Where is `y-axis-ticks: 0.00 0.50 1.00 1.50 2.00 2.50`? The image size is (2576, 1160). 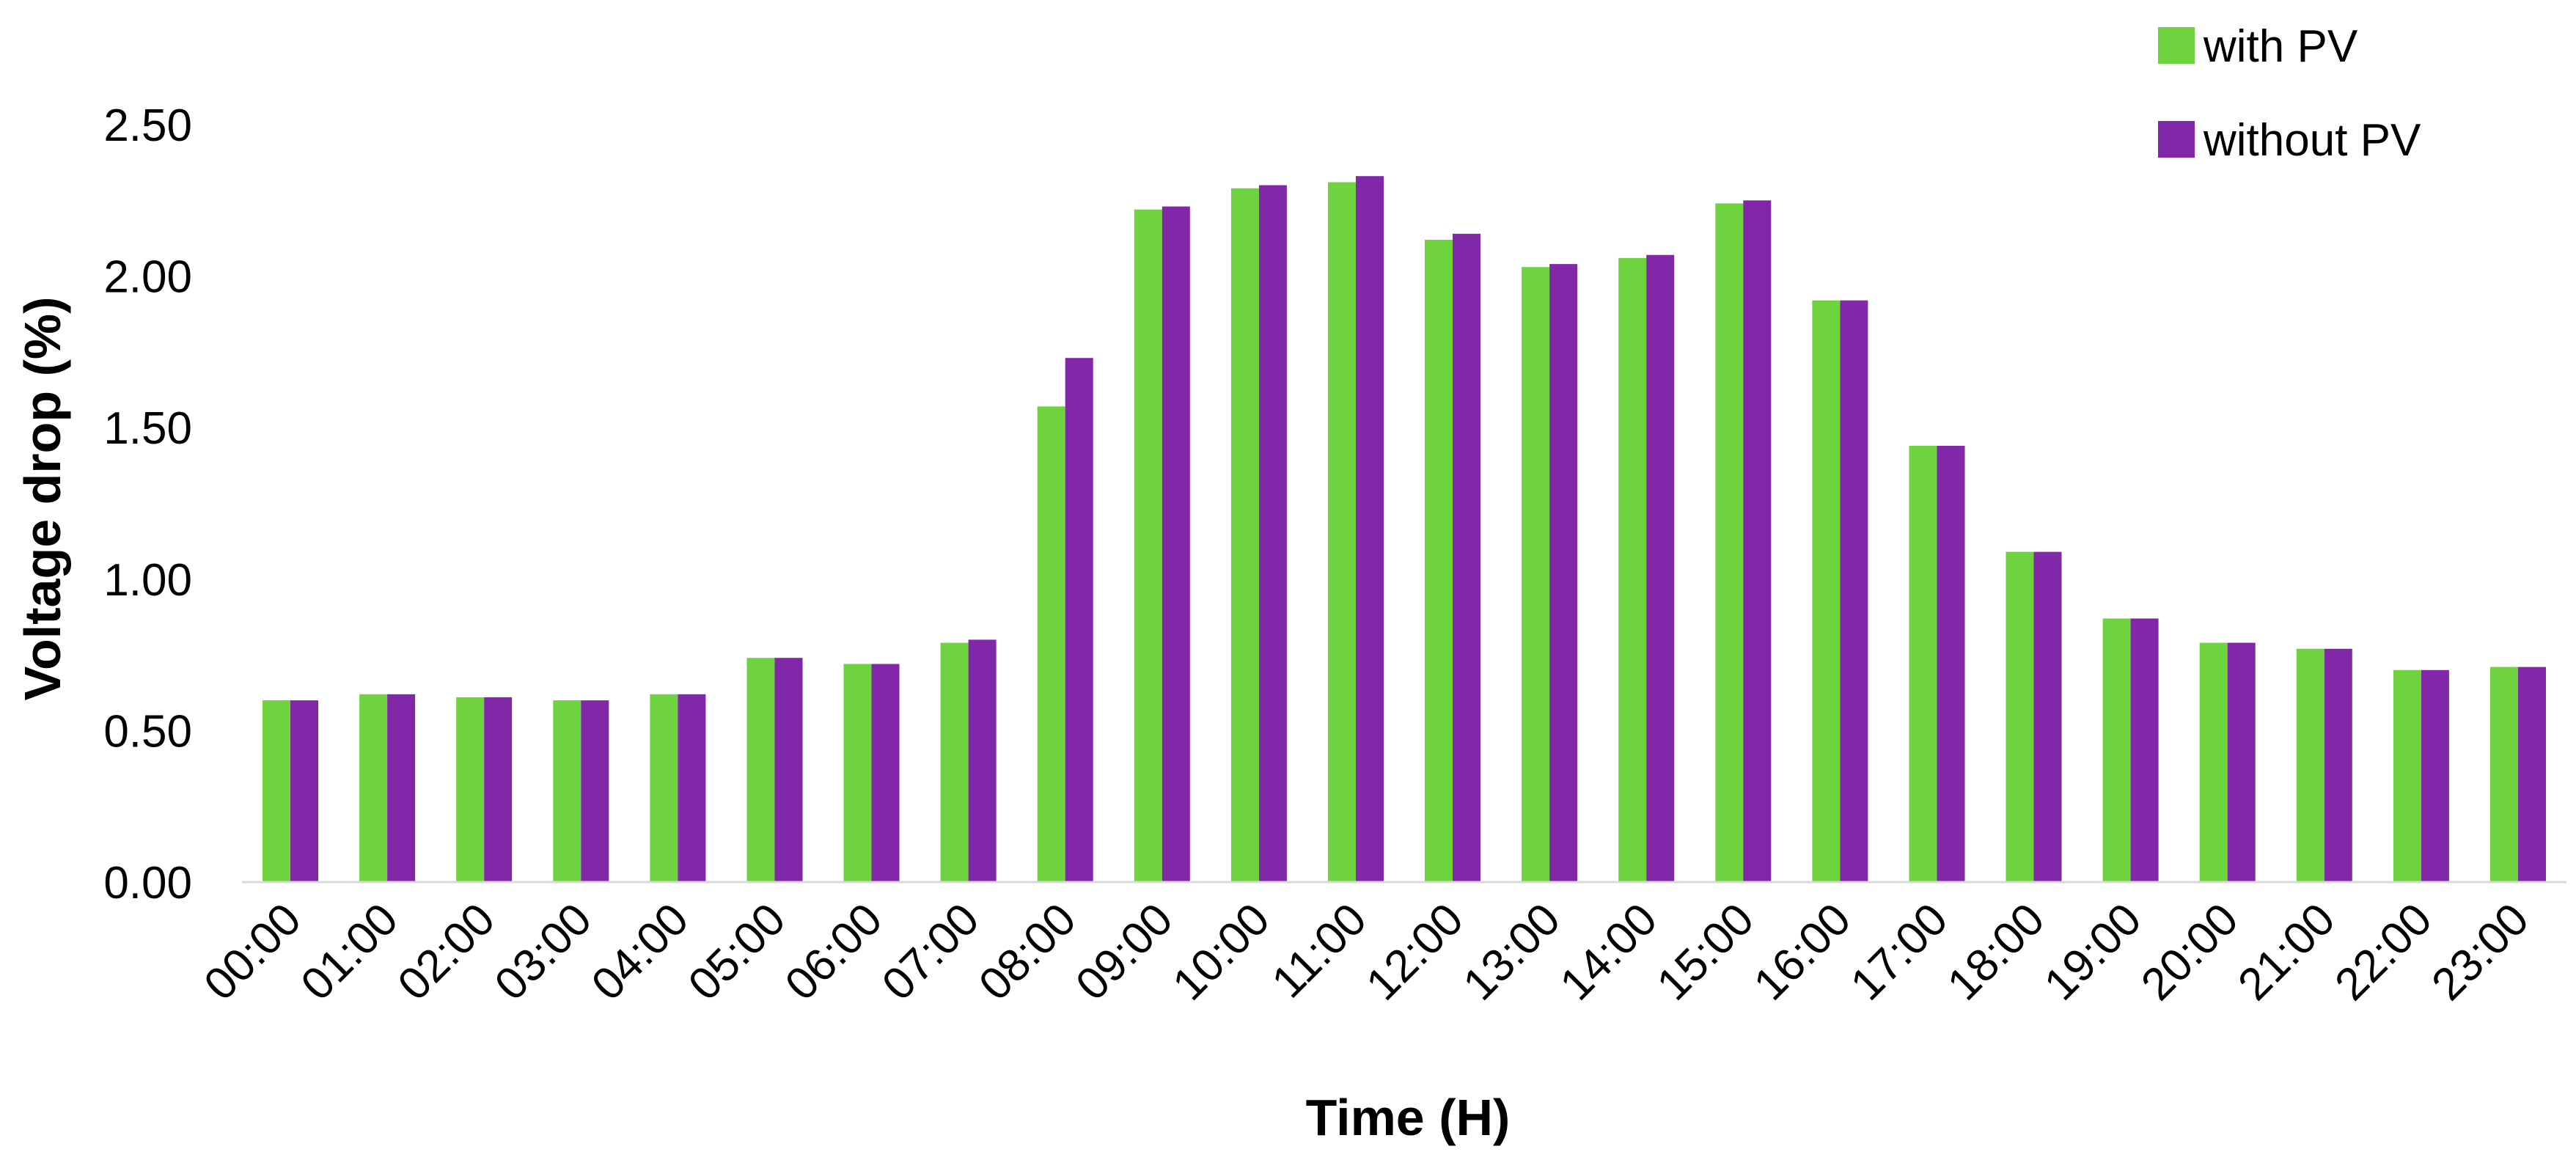 y-axis-ticks: 0.00 0.50 1.00 1.50 2.00 2.50 is located at coordinates (148, 504).